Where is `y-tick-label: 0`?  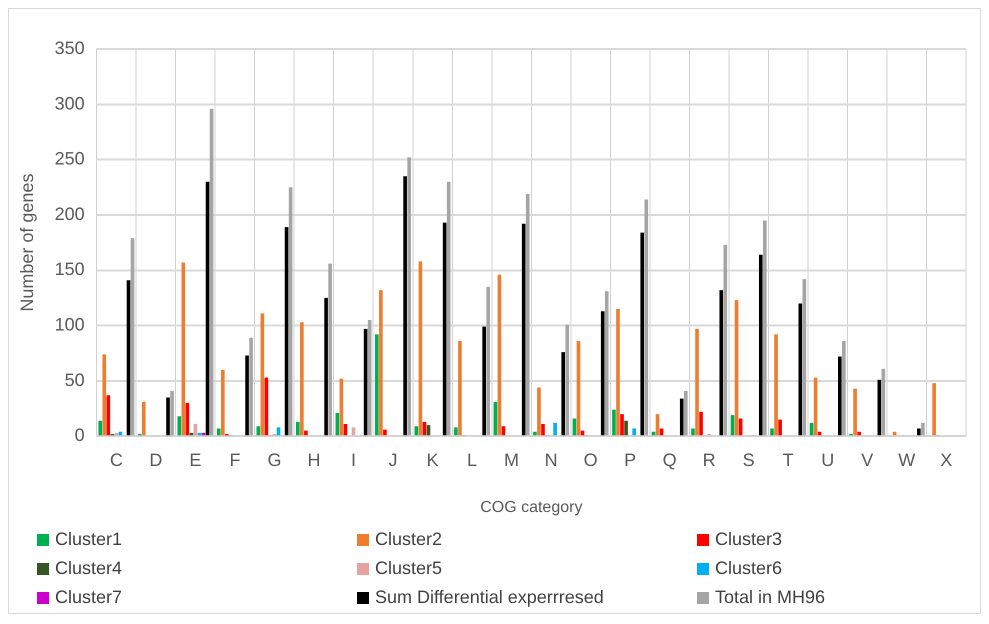 y-tick-label: 0 is located at coordinates (79, 435).